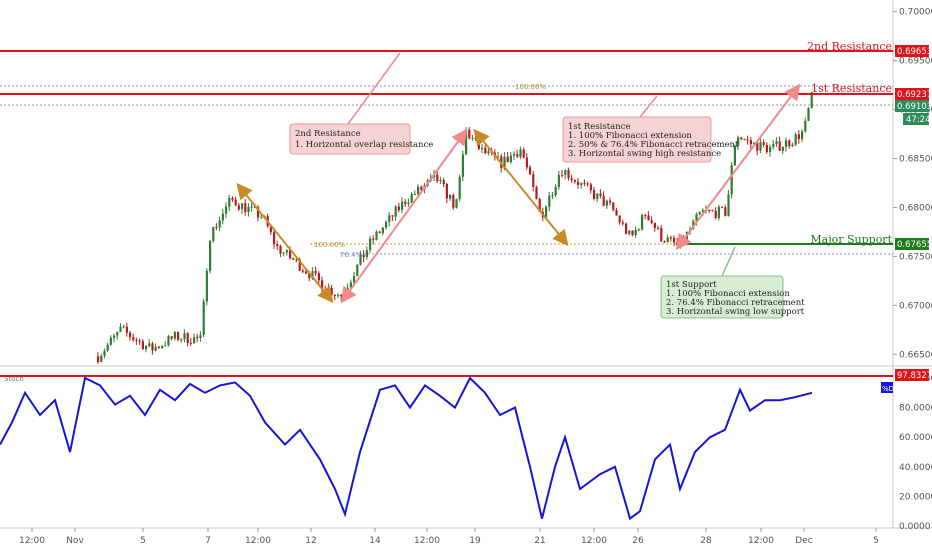  What do you see at coordinates (914, 95) in the screenshot?
I see `r1-tag: 0.69237` at bounding box center [914, 95].